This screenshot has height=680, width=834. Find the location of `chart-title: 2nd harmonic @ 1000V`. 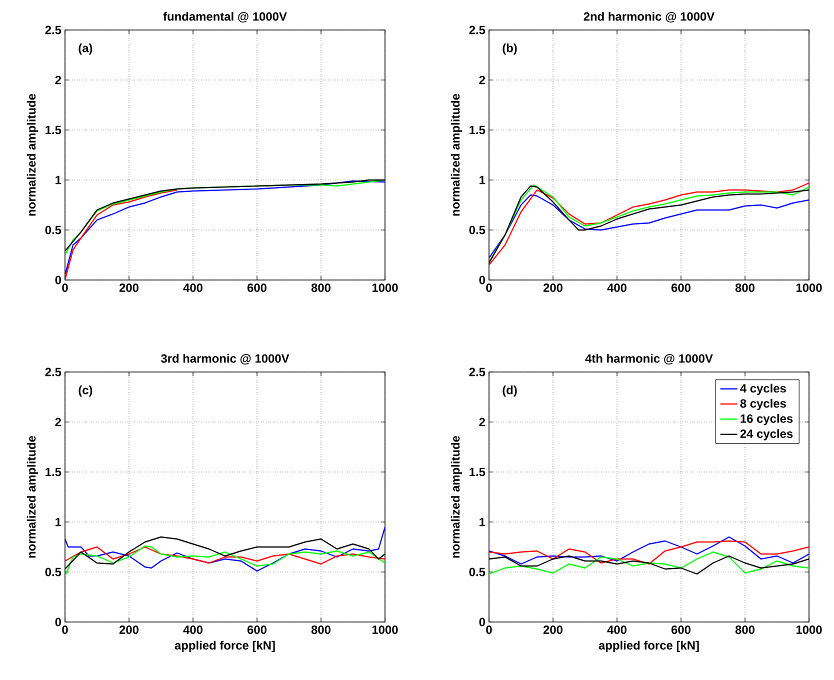

chart-title: 2nd harmonic @ 1000V is located at coordinates (649, 17).